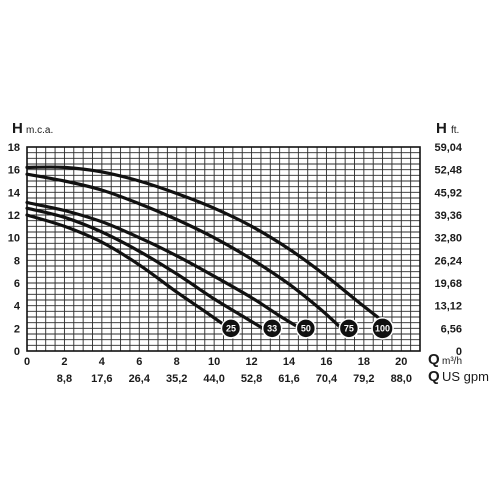 Image resolution: width=500 pixels, height=500 pixels. I want to click on left-tick-label: 8, so click(17, 261).